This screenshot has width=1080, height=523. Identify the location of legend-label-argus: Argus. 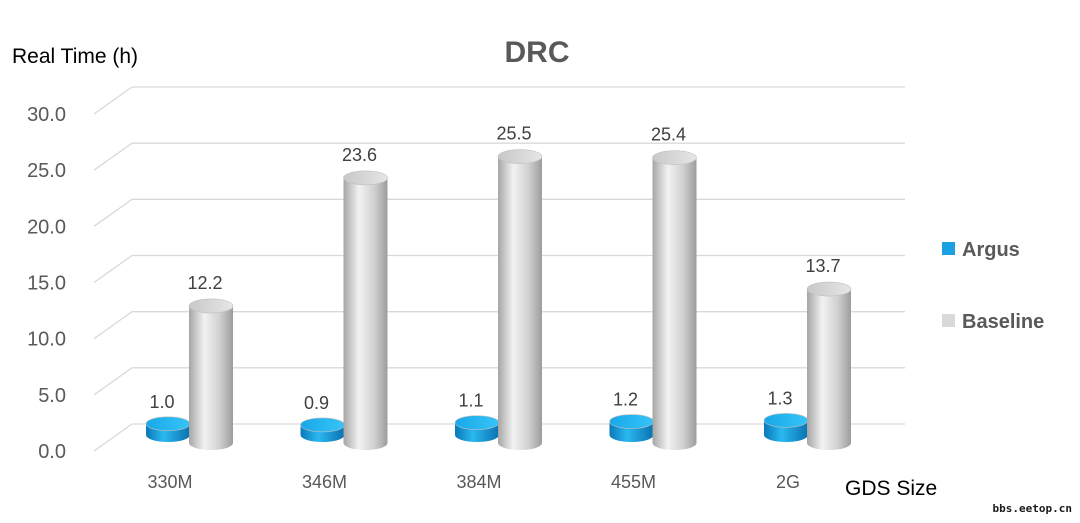
(991, 250).